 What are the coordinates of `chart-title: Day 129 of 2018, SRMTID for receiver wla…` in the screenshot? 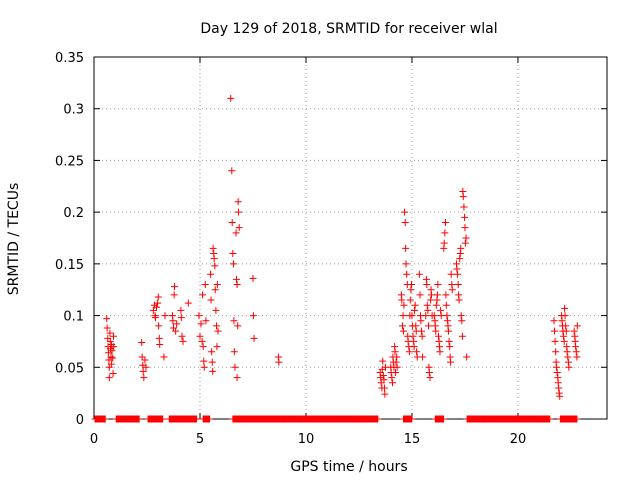 It's located at (348, 29).